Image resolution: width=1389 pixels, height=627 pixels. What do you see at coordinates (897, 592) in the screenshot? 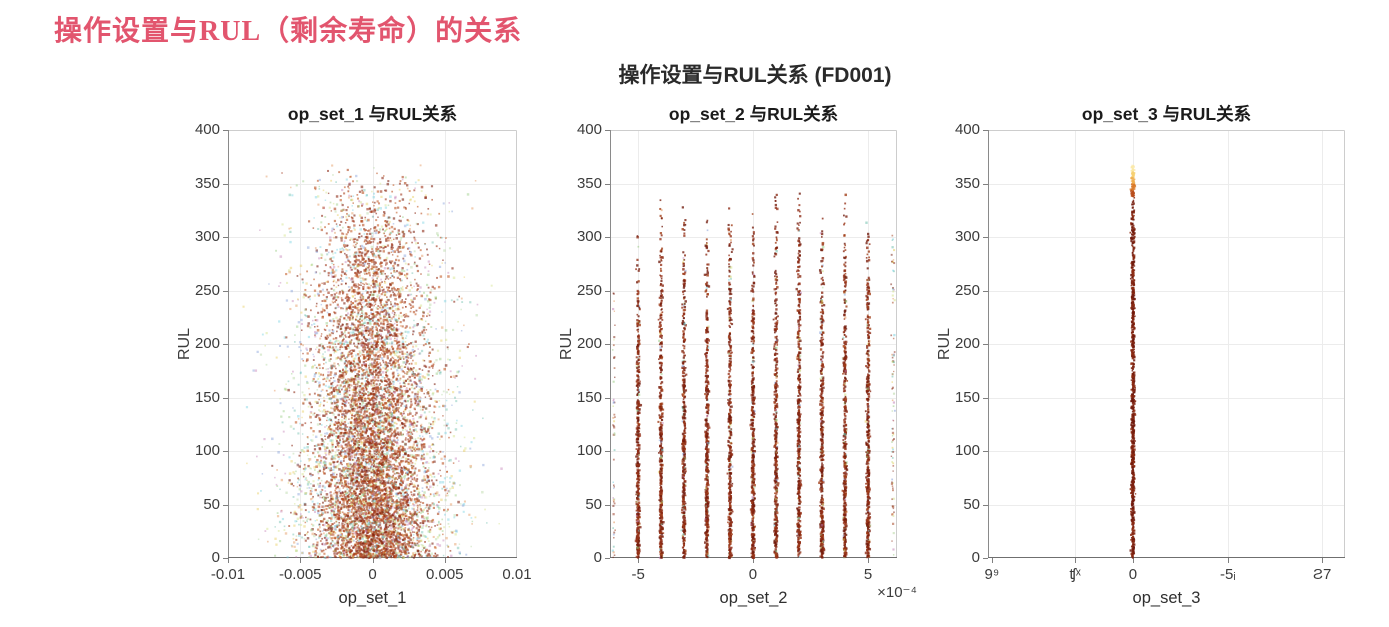
I see `x-axis-multiplier: ×10⁻⁴` at bounding box center [897, 592].